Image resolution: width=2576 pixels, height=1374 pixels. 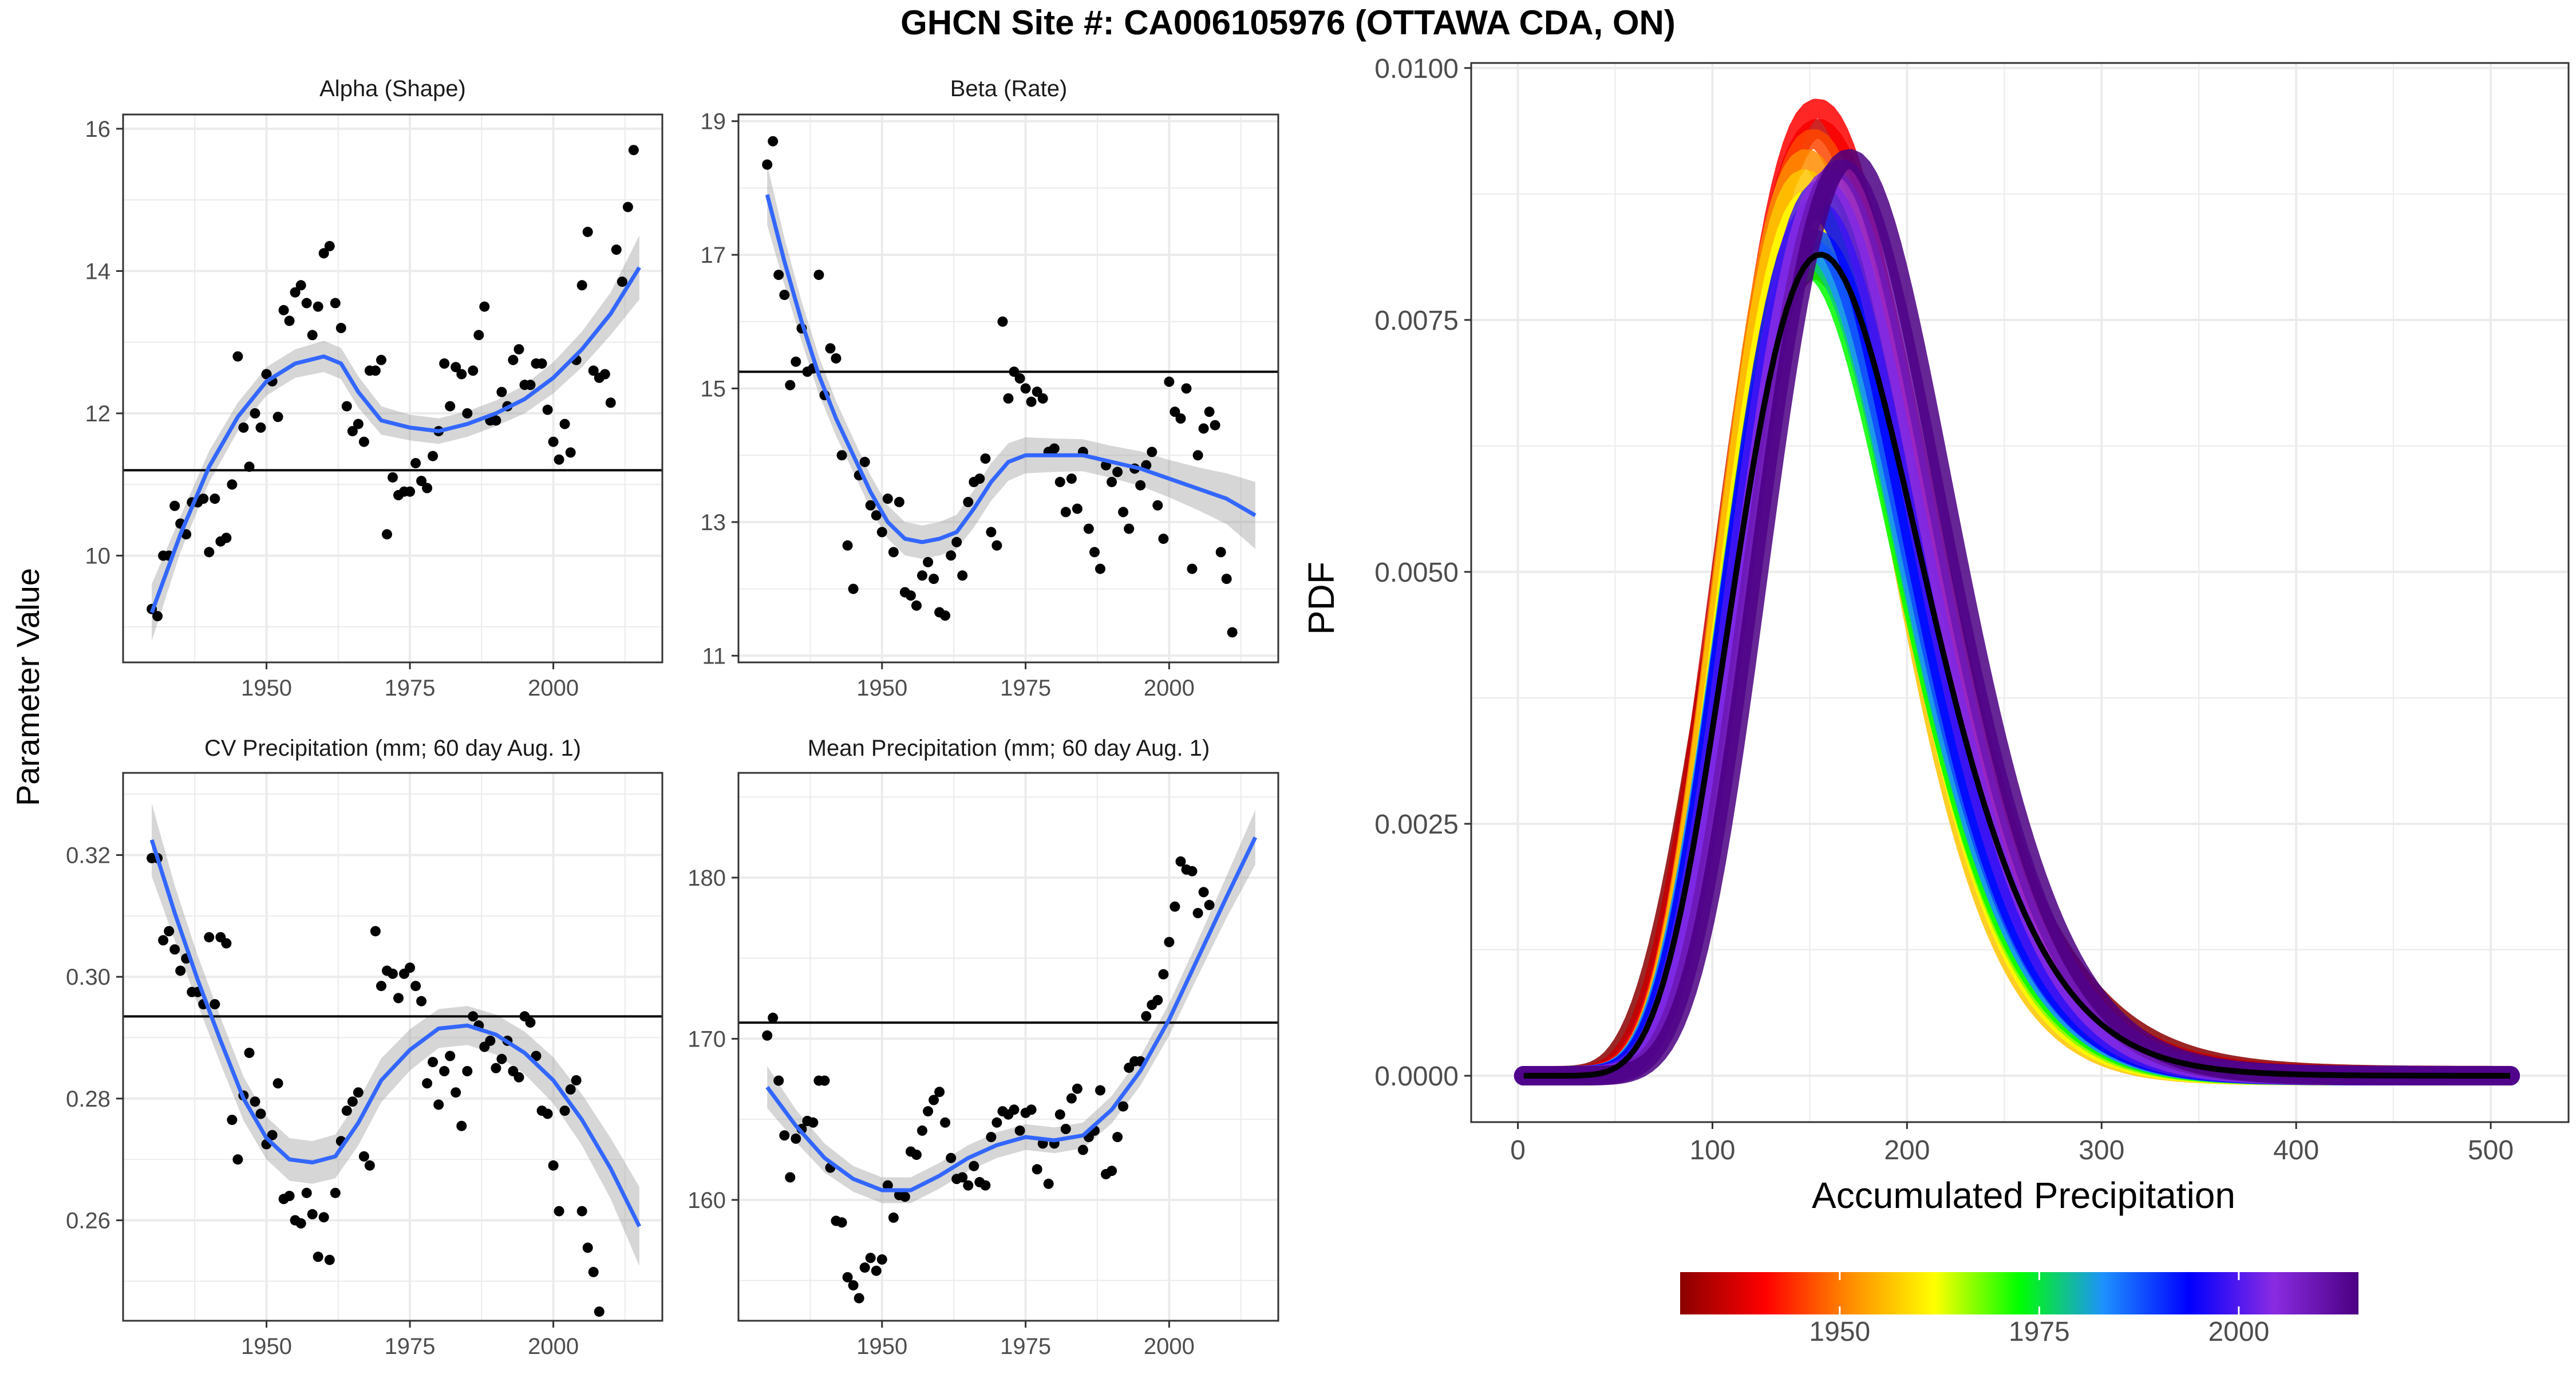 What do you see at coordinates (1416, 69) in the screenshot?
I see `y-tick-label: 0.0100` at bounding box center [1416, 69].